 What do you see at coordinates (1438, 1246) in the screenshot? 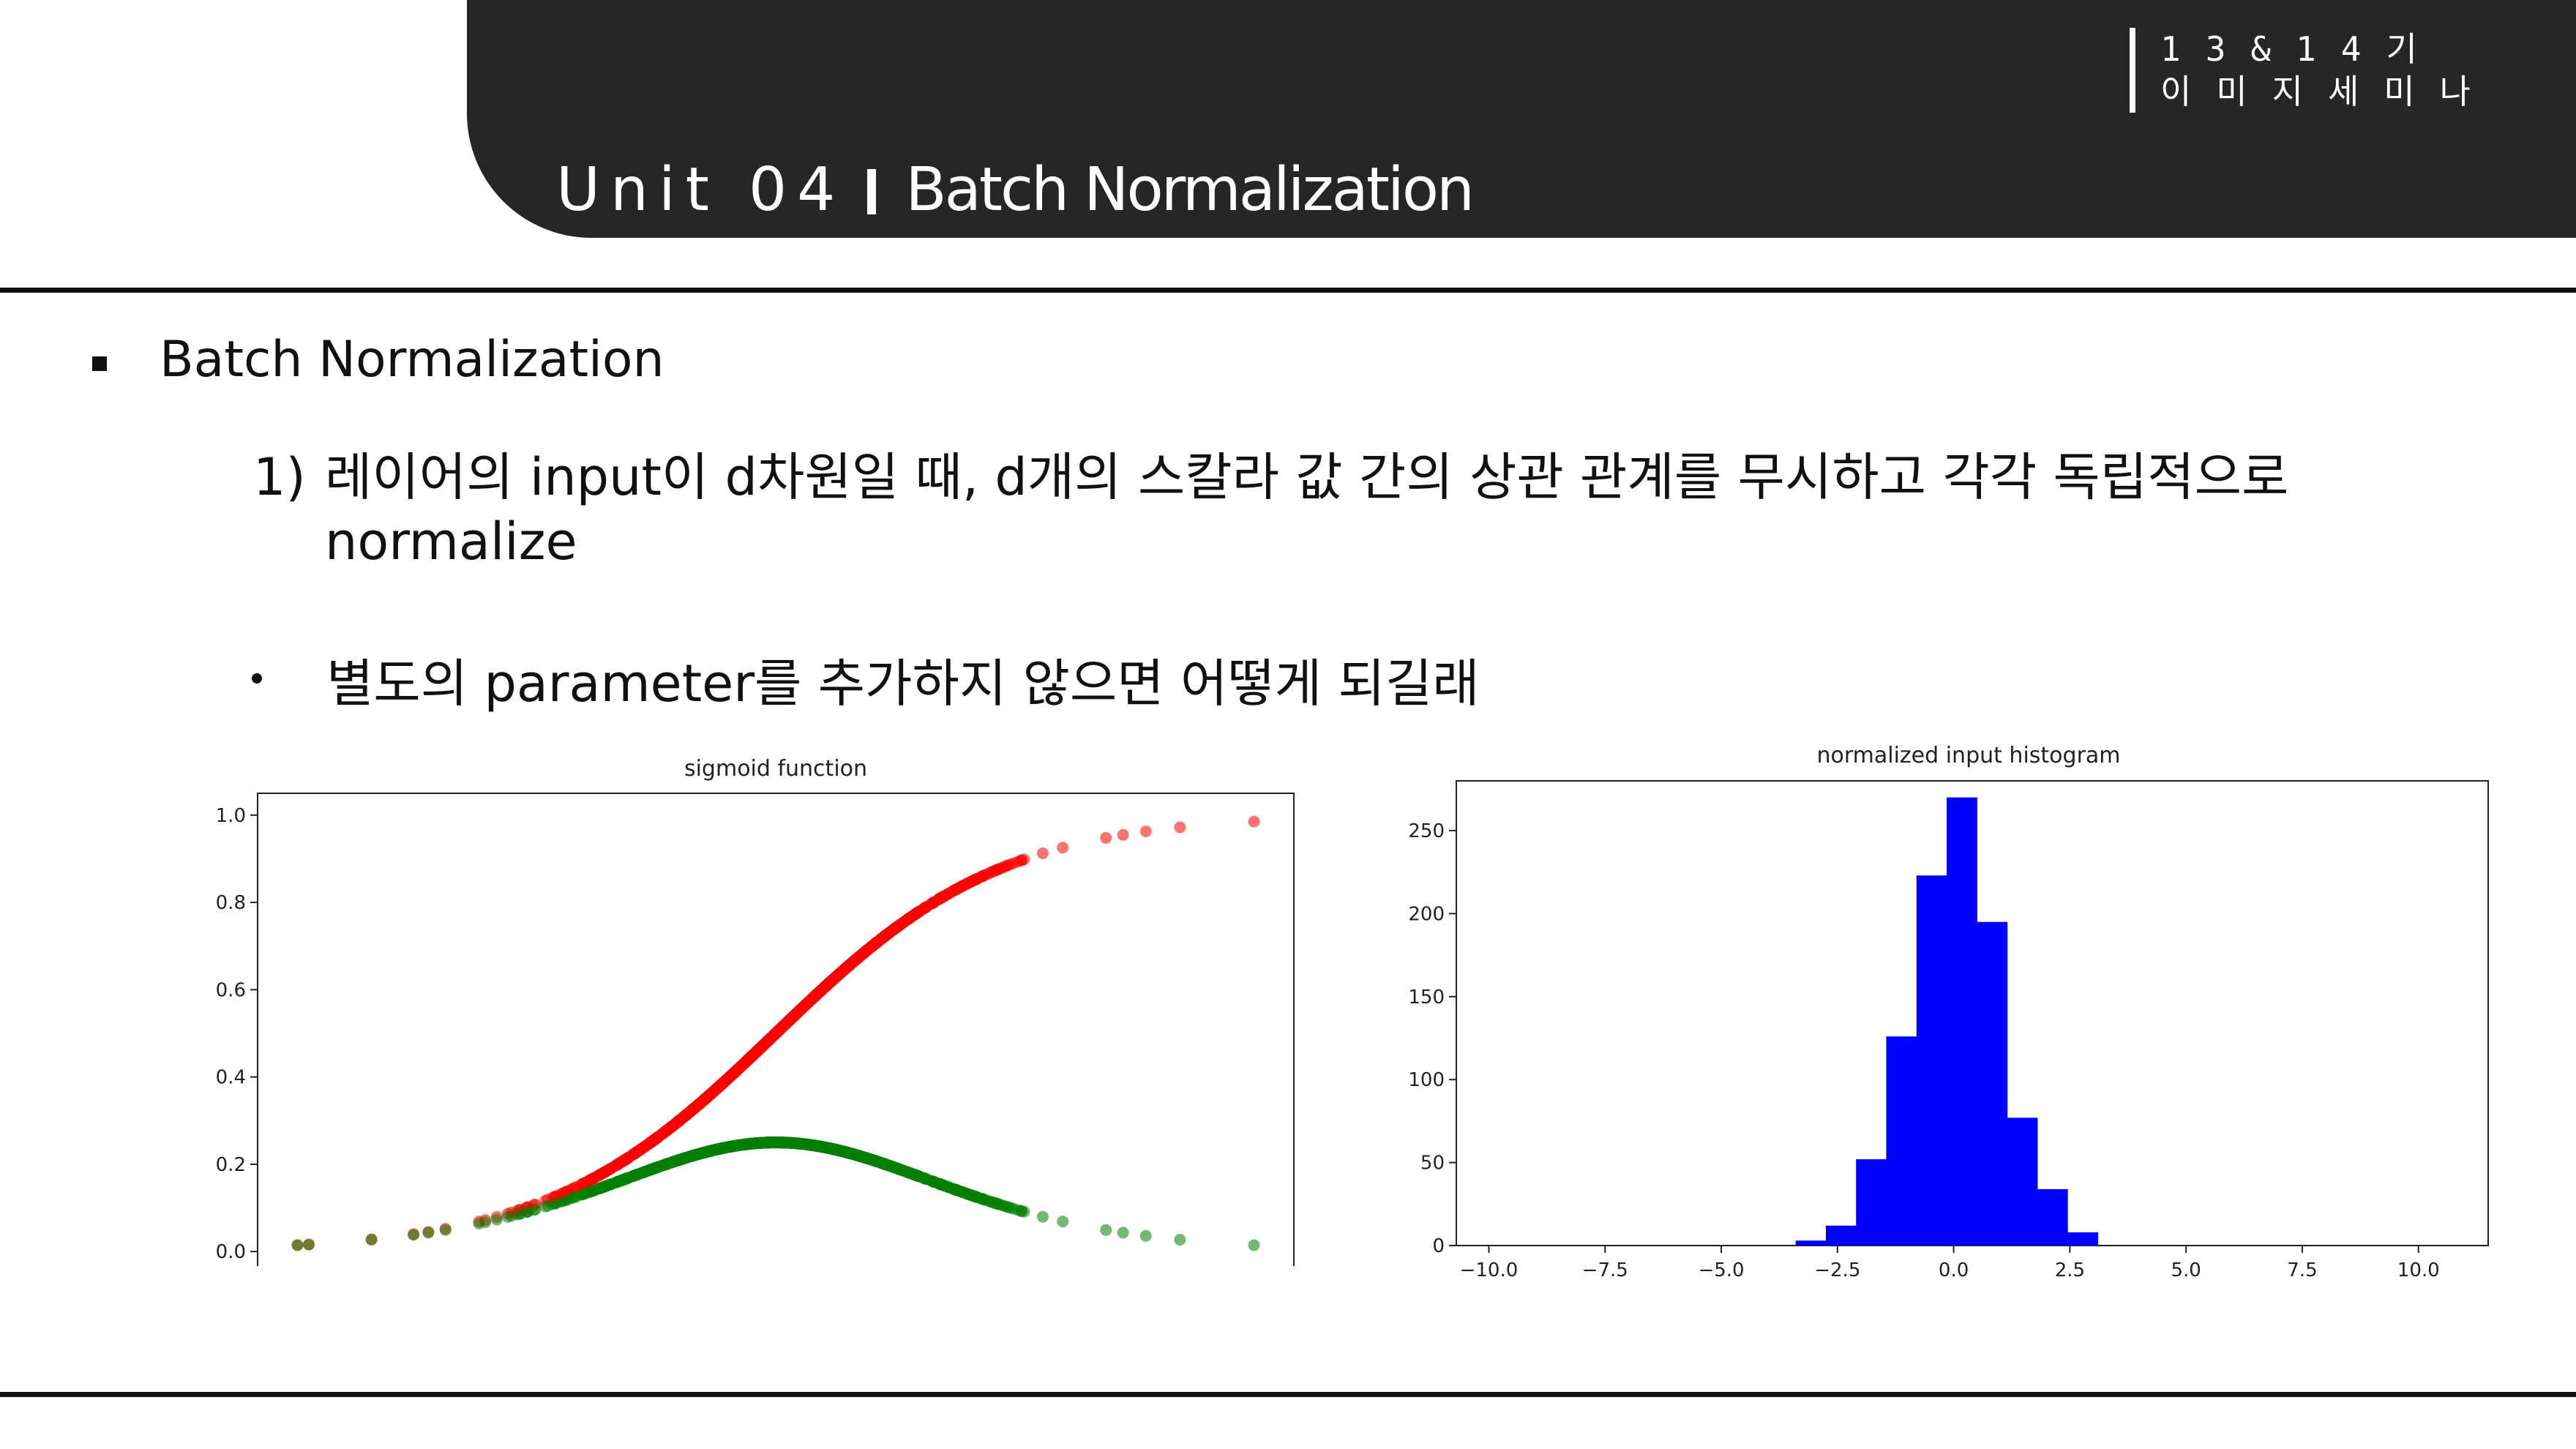
I see `y-tick-label: 0` at bounding box center [1438, 1246].